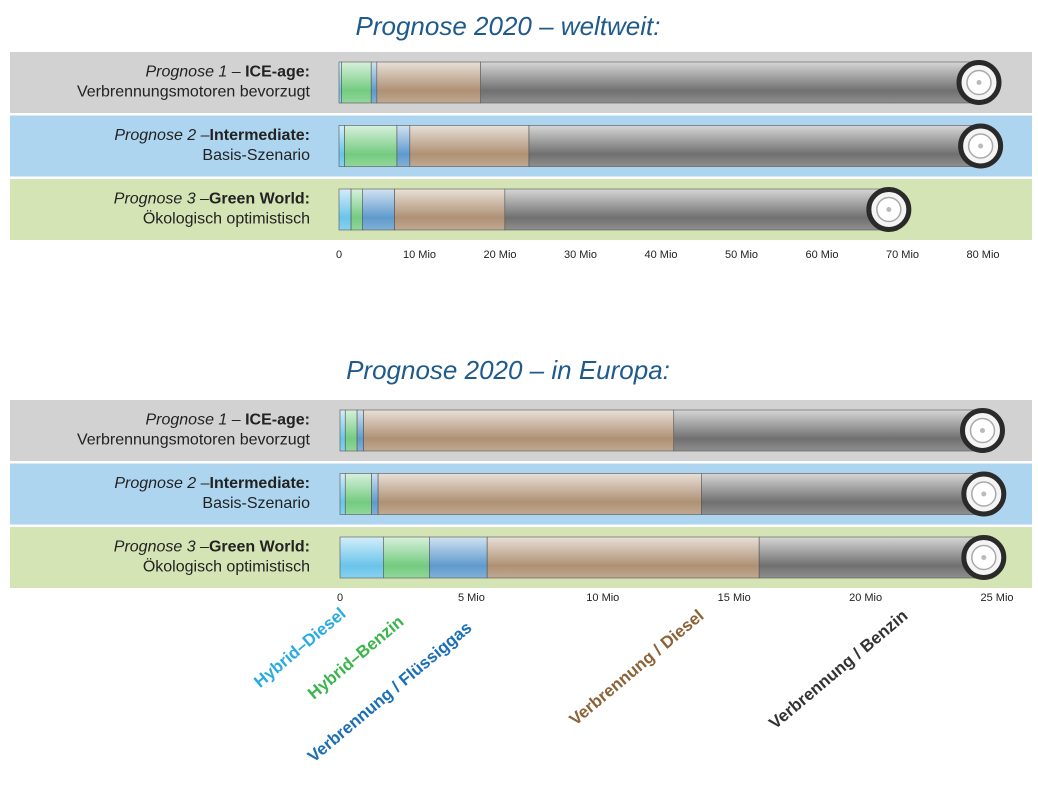  I want to click on legend-label: Verbrennung / Benzin, so click(838, 669).